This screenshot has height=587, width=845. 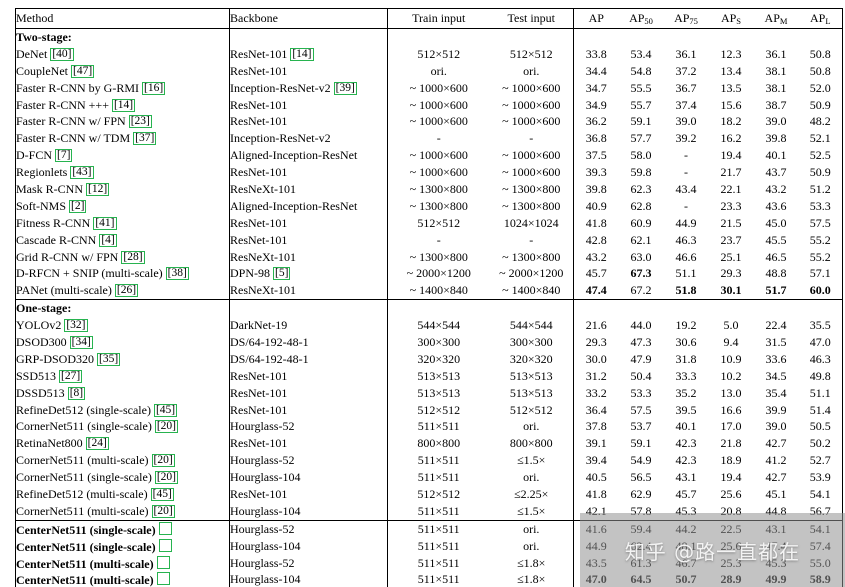 What do you see at coordinates (71, 376) in the screenshot?
I see `citation-link: [27]` at bounding box center [71, 376].